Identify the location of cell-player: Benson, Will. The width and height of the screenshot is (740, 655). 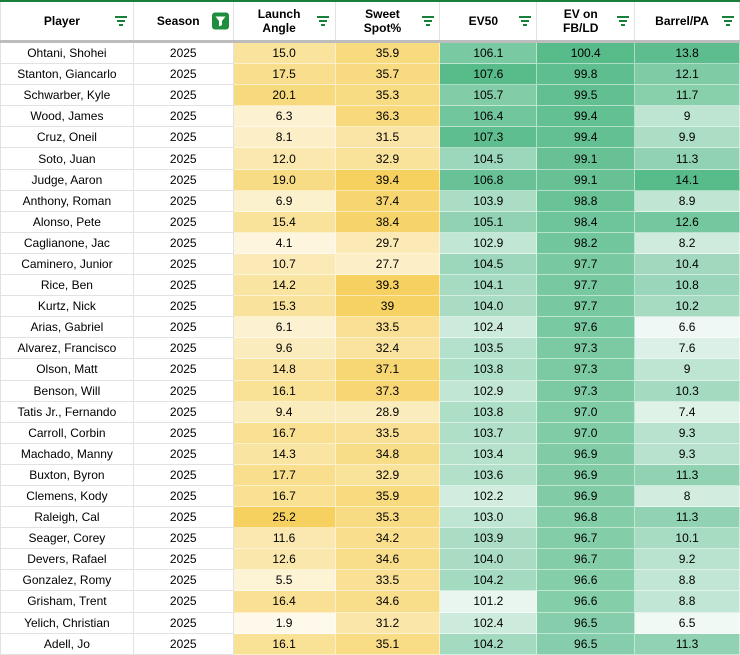
(67, 391).